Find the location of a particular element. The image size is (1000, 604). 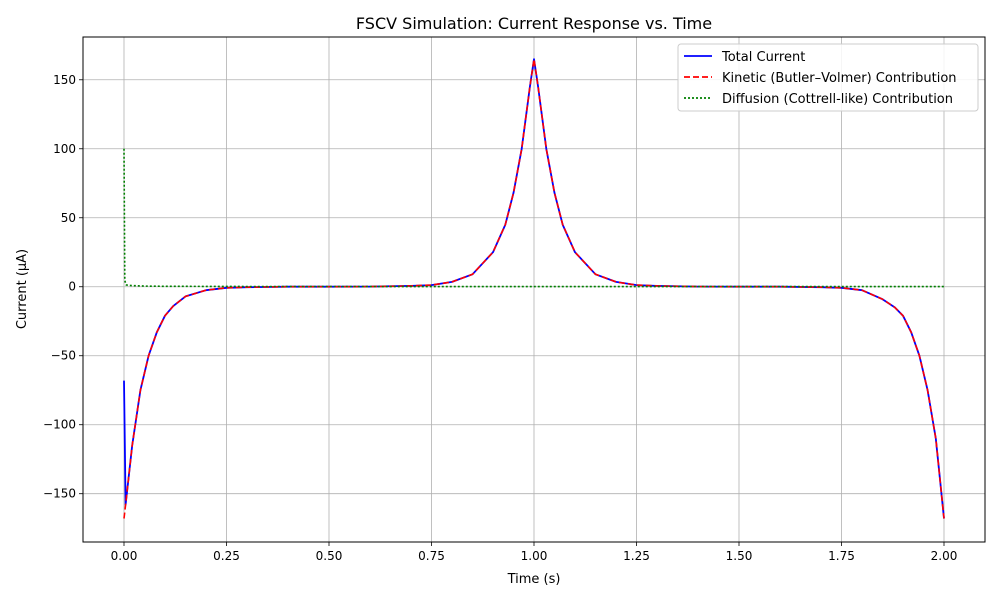

x-tick-label: 2.00 is located at coordinates (944, 556).